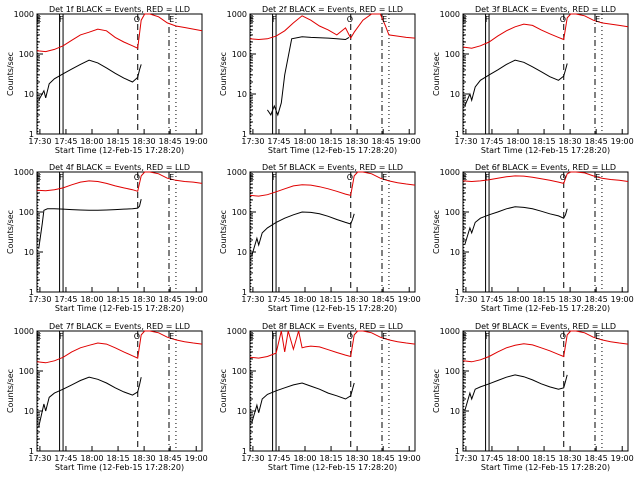 The width and height of the screenshot is (640, 480). I want to click on chart-title: Det 7f BLACK = Events, RED = LLD, so click(119, 326).